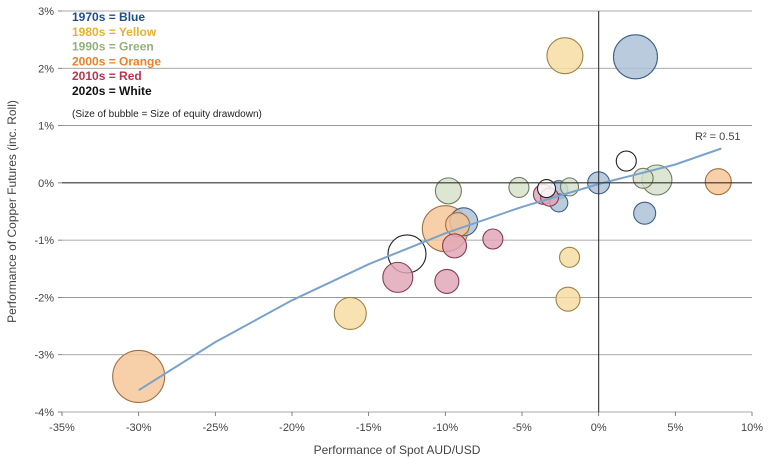  I want to click on y-tick-label: -3%, so click(44, 356).